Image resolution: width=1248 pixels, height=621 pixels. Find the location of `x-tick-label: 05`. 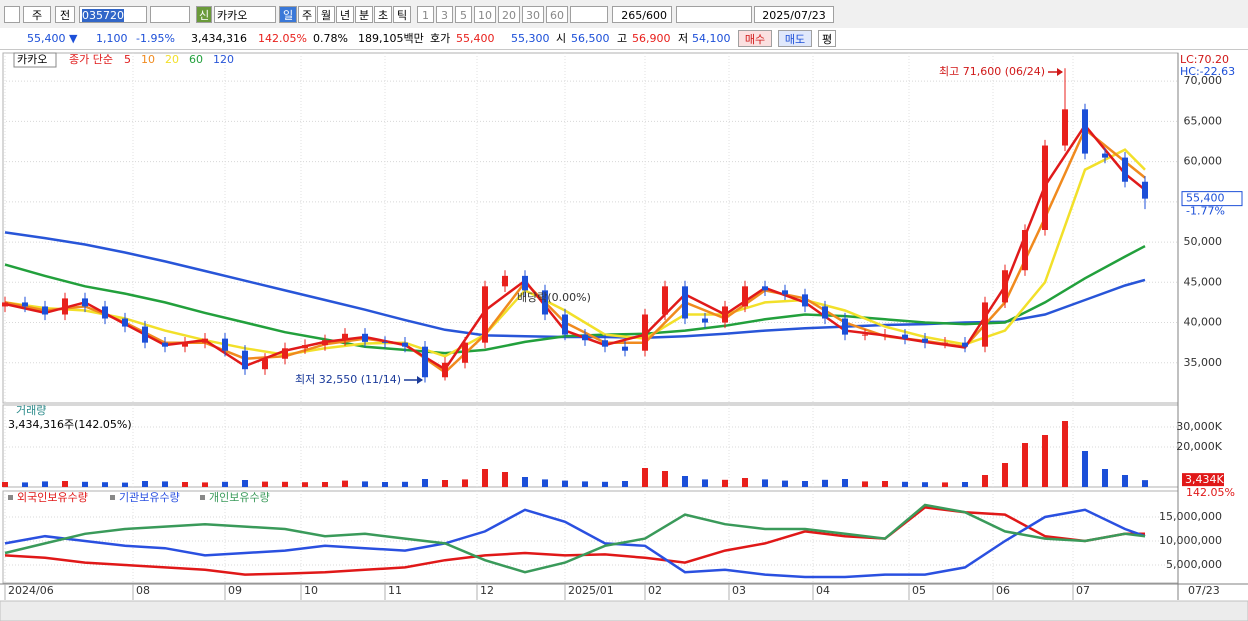

x-tick-label: 05 is located at coordinates (919, 590).